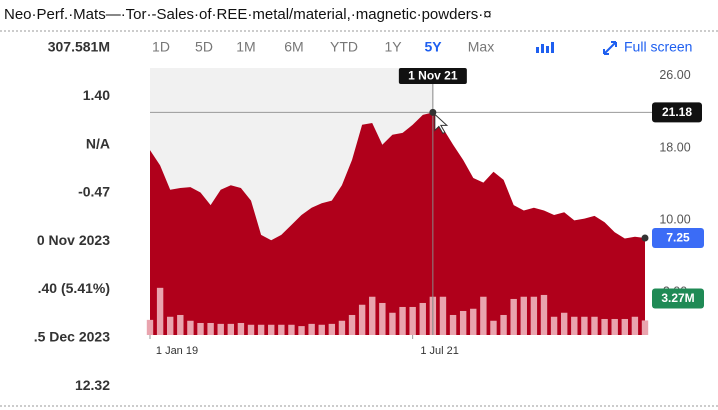 The width and height of the screenshot is (718, 410). I want to click on y-tick-label: 10.00, so click(674, 220).